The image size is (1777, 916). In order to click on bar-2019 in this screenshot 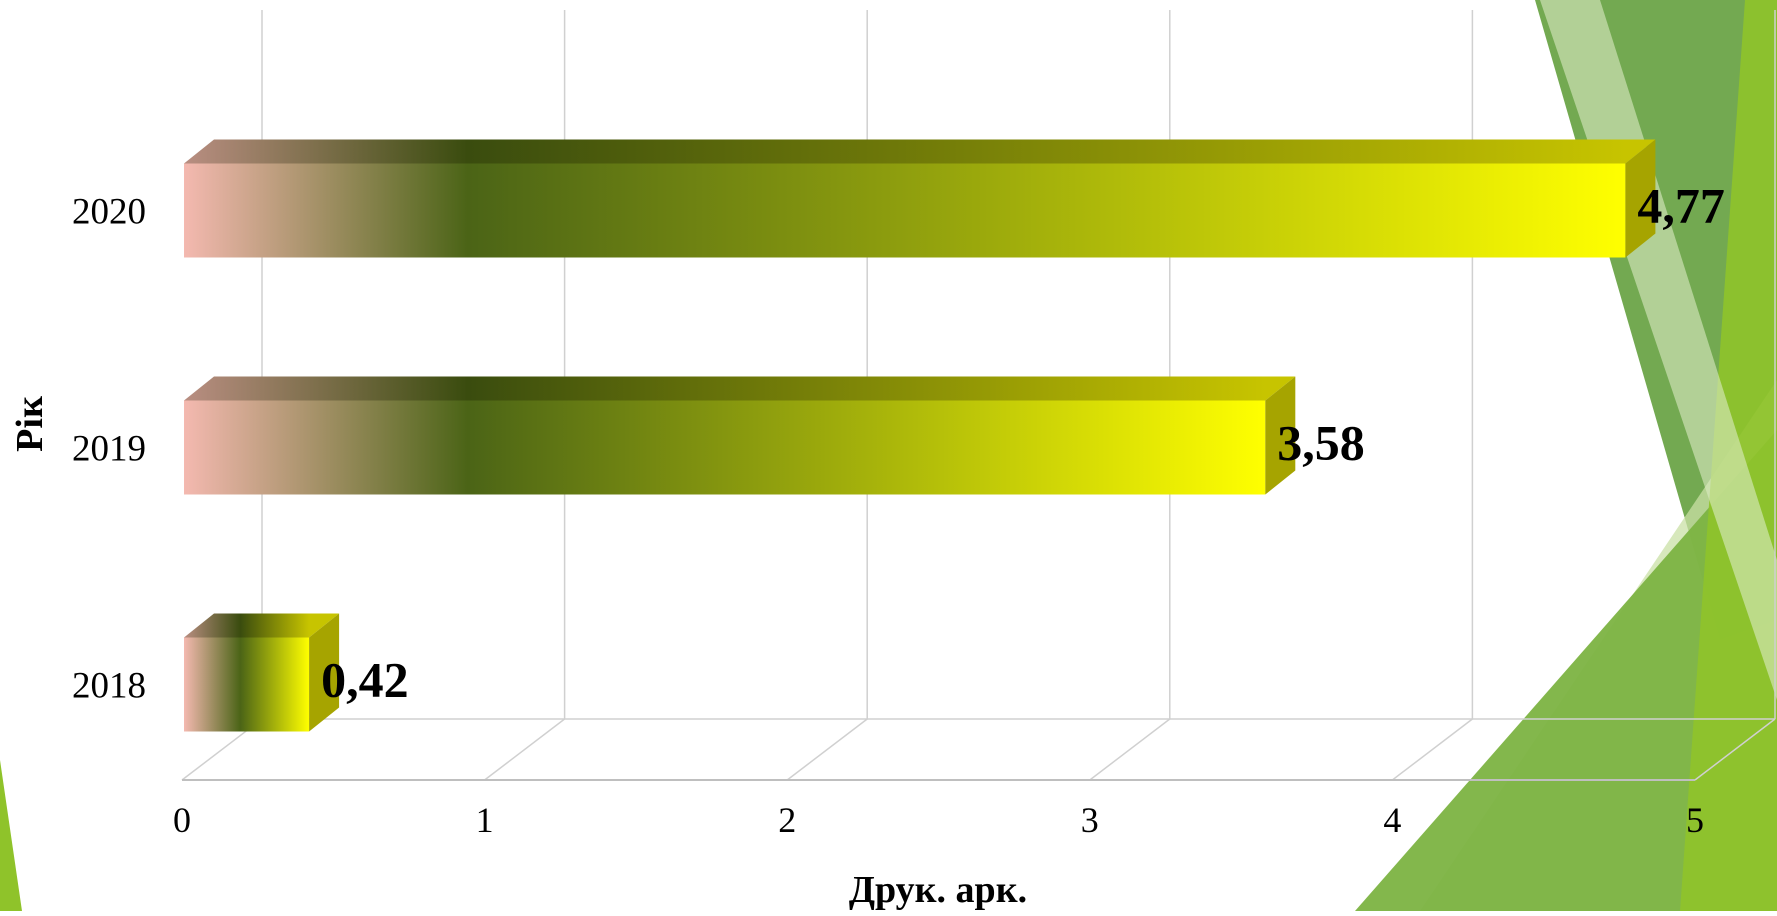, I will do `click(740, 435)`.